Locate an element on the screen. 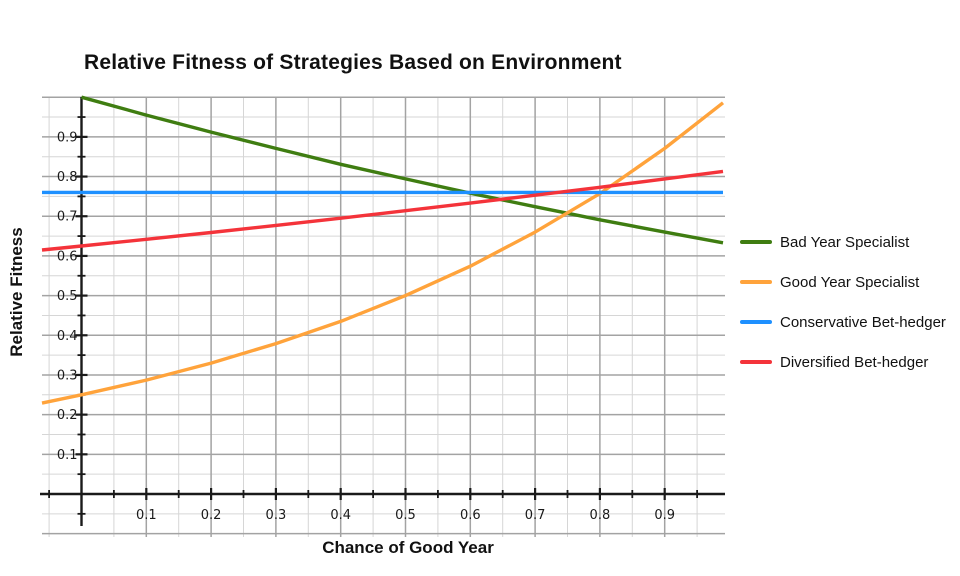  y-tick-label: 0.8 is located at coordinates (67, 177).